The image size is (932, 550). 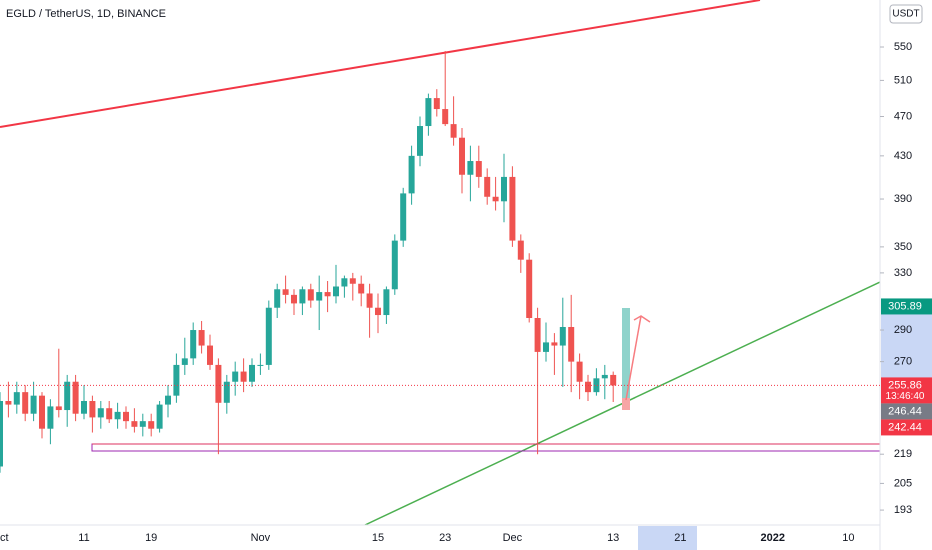 I want to click on x-tick-label: 23, so click(x=445, y=538).